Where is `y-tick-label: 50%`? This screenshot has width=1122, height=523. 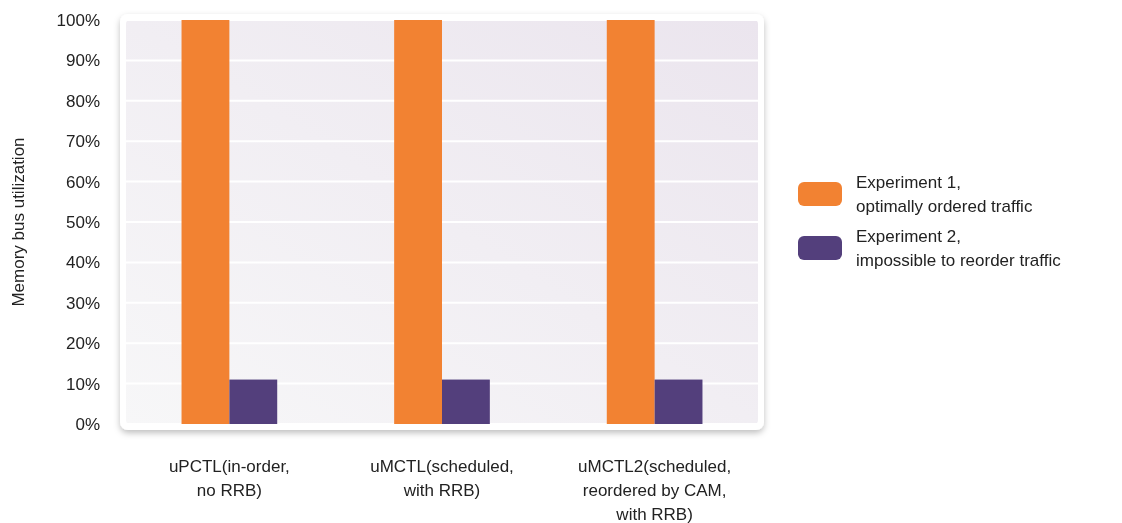 y-tick-label: 50% is located at coordinates (82, 222).